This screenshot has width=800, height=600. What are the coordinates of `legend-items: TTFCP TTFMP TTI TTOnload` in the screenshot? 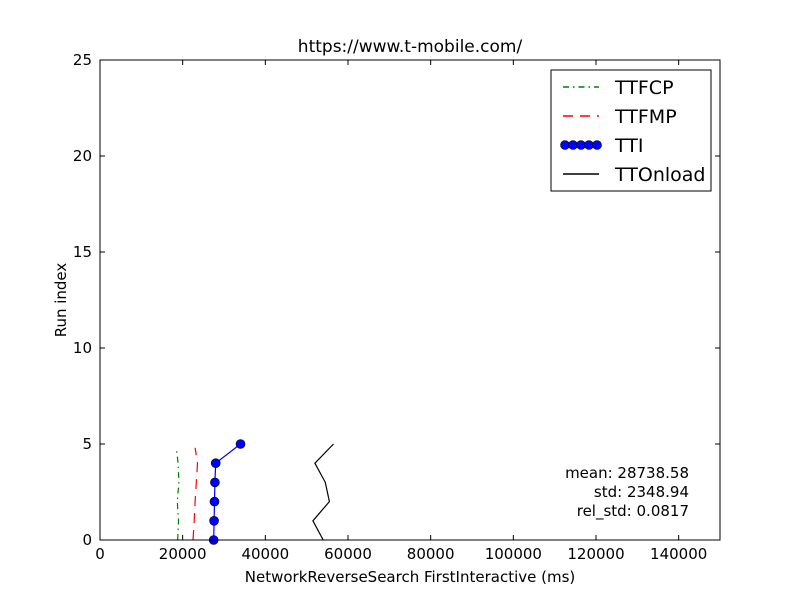 It's located at (632, 131).